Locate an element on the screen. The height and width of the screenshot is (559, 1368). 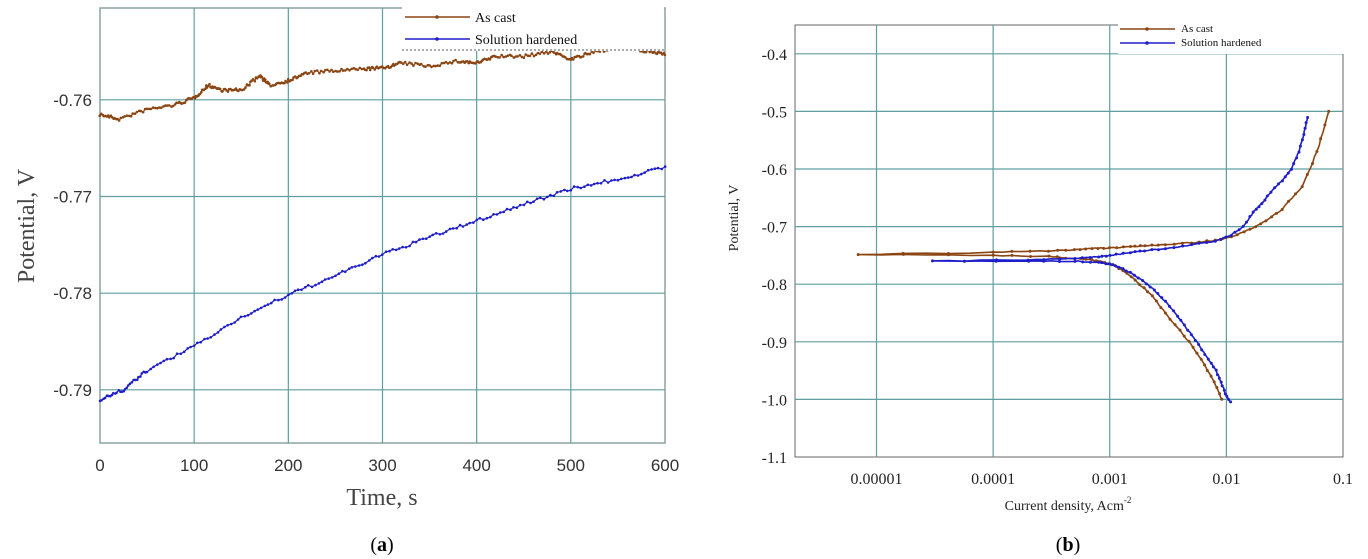
legend-b-as-cast-label: As cast is located at coordinates (1197, 29).